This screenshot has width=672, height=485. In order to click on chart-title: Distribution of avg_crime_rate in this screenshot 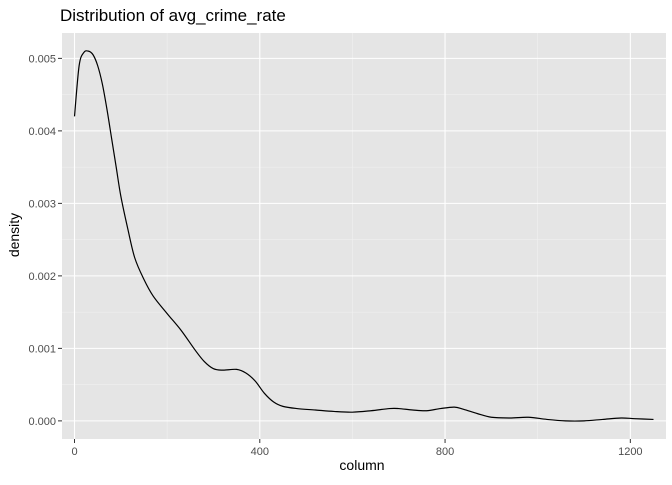, I will do `click(173, 15)`.